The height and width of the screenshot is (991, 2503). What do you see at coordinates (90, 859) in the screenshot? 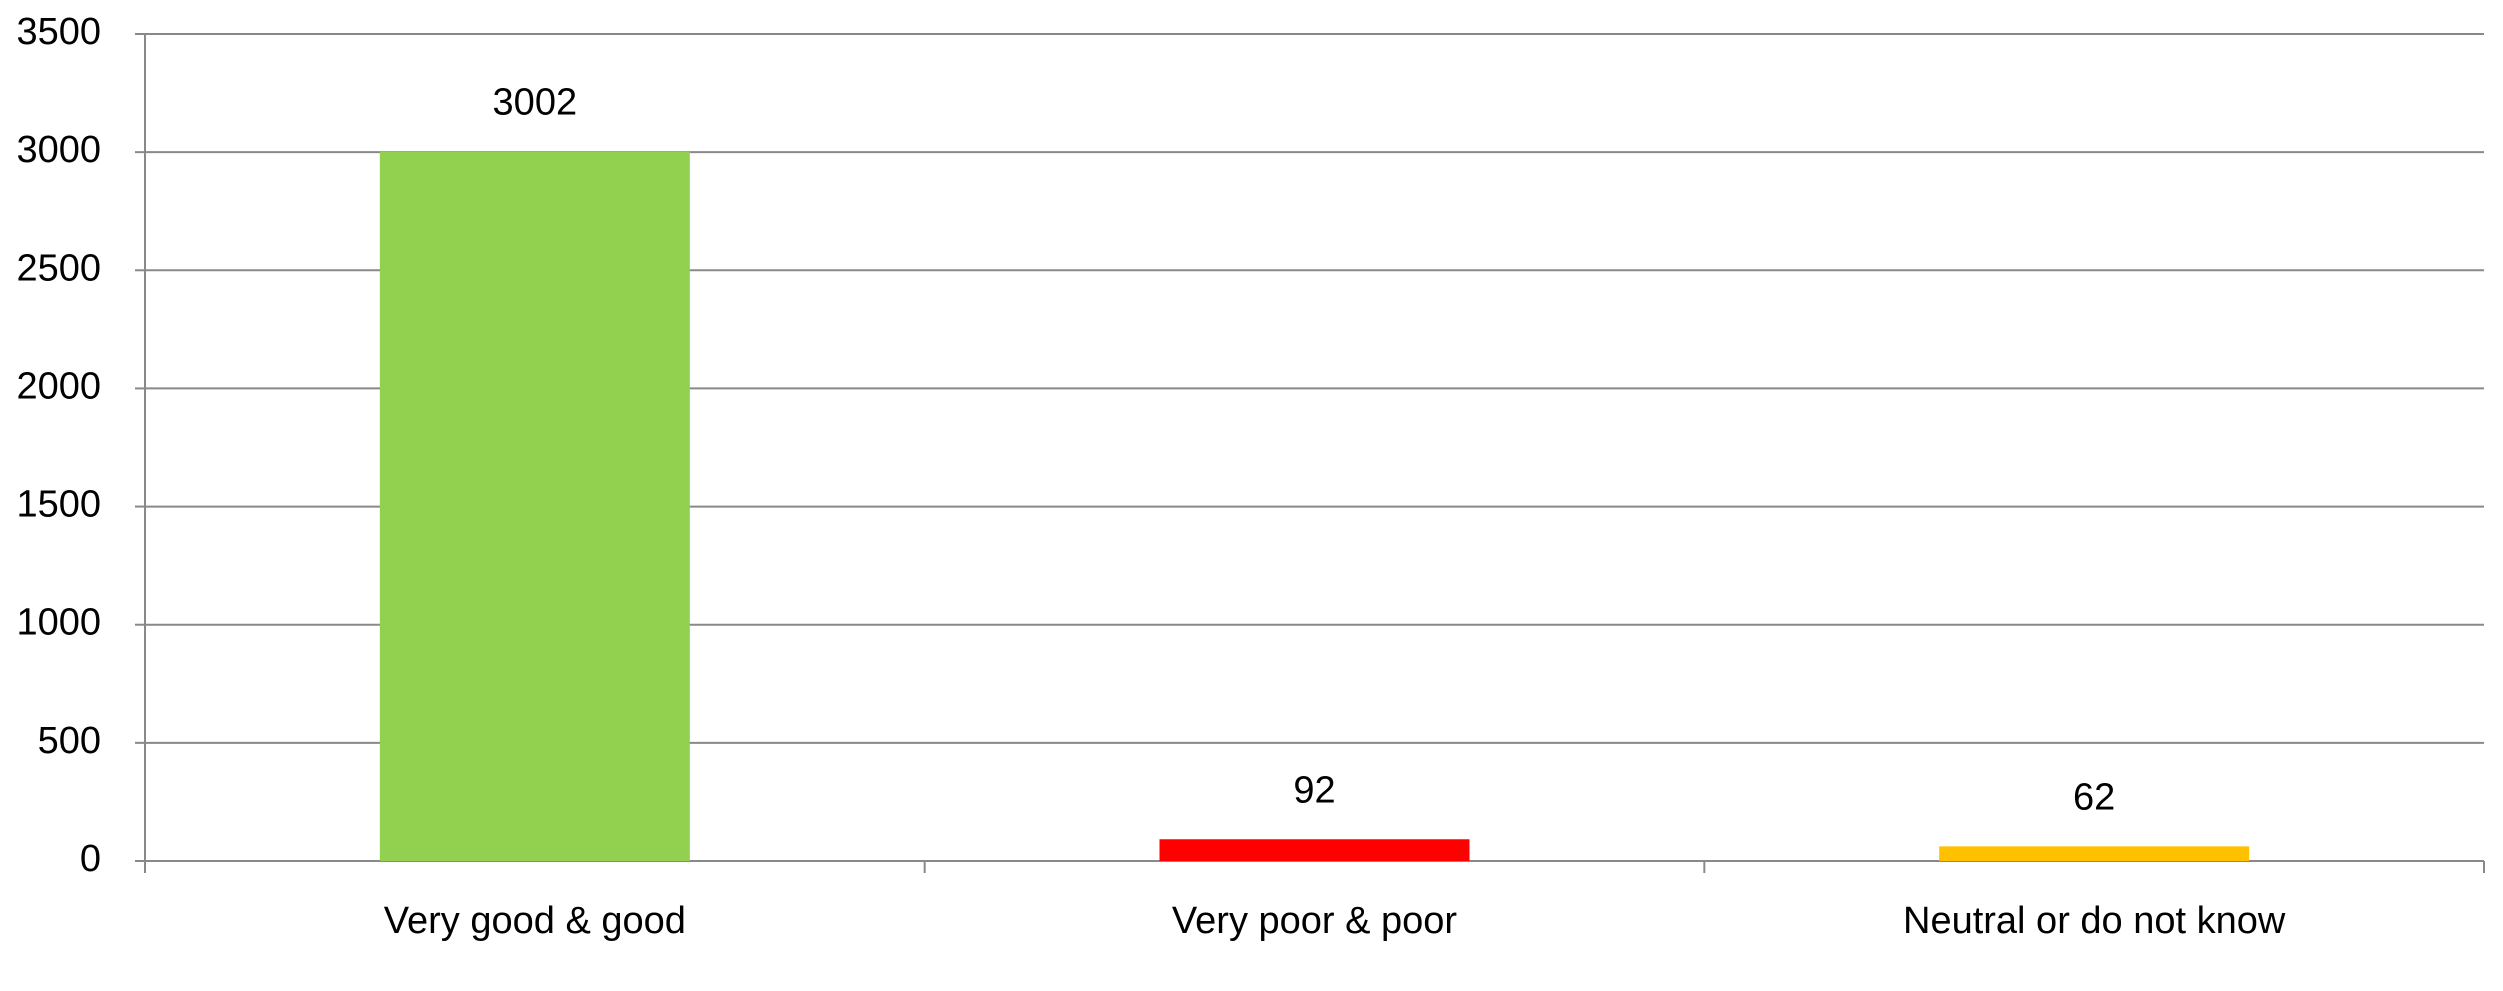
I see `y-tick-label: 0` at bounding box center [90, 859].